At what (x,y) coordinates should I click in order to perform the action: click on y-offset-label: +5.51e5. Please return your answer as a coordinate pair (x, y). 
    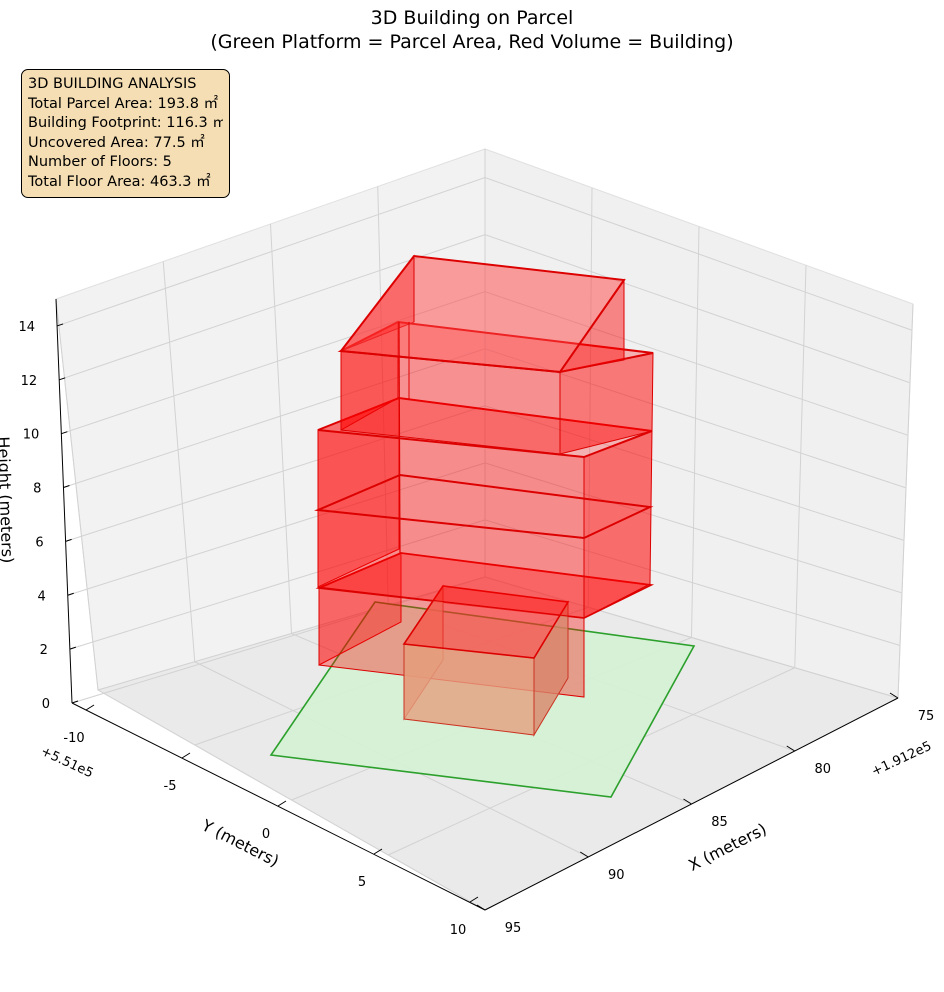
    Looking at the image, I should click on (66, 762).